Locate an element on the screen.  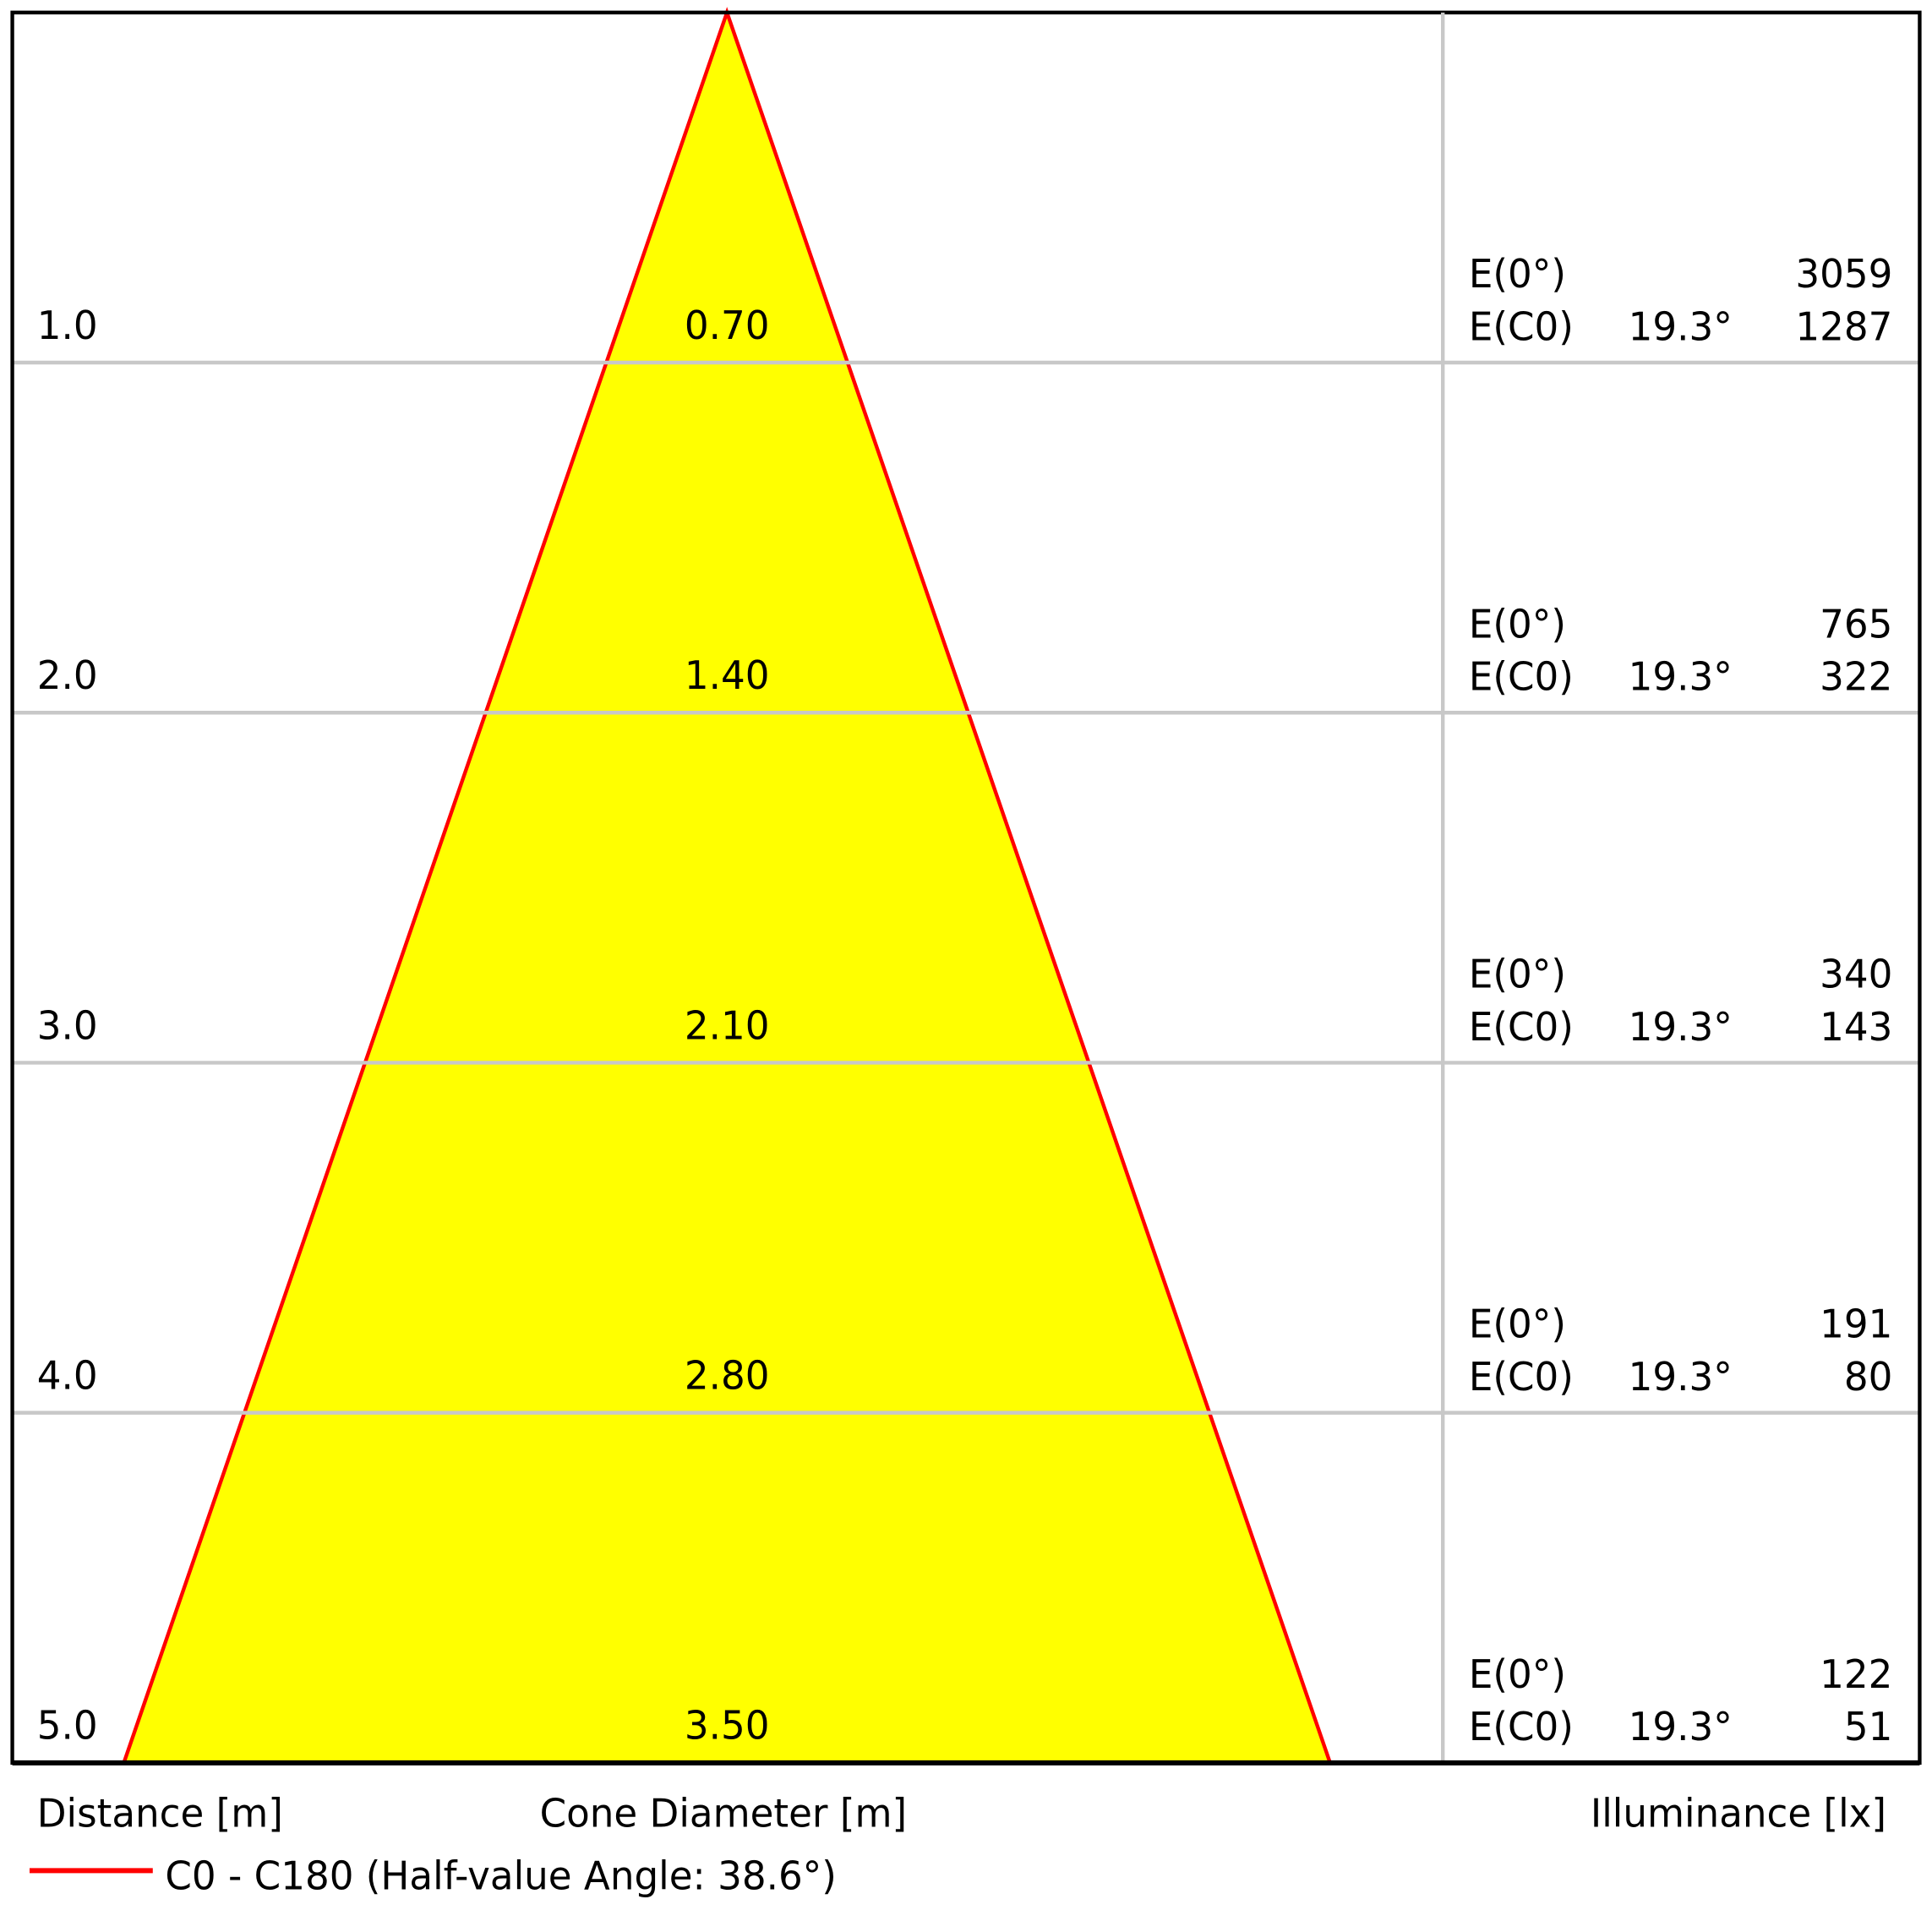
e0-value: 765 is located at coordinates (1856, 624).